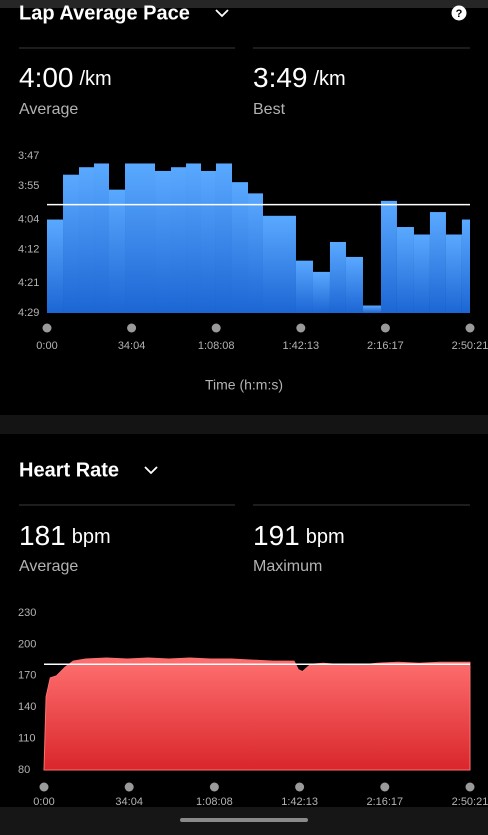  What do you see at coordinates (69, 470) in the screenshot?
I see `section-title: Heart Rate` at bounding box center [69, 470].